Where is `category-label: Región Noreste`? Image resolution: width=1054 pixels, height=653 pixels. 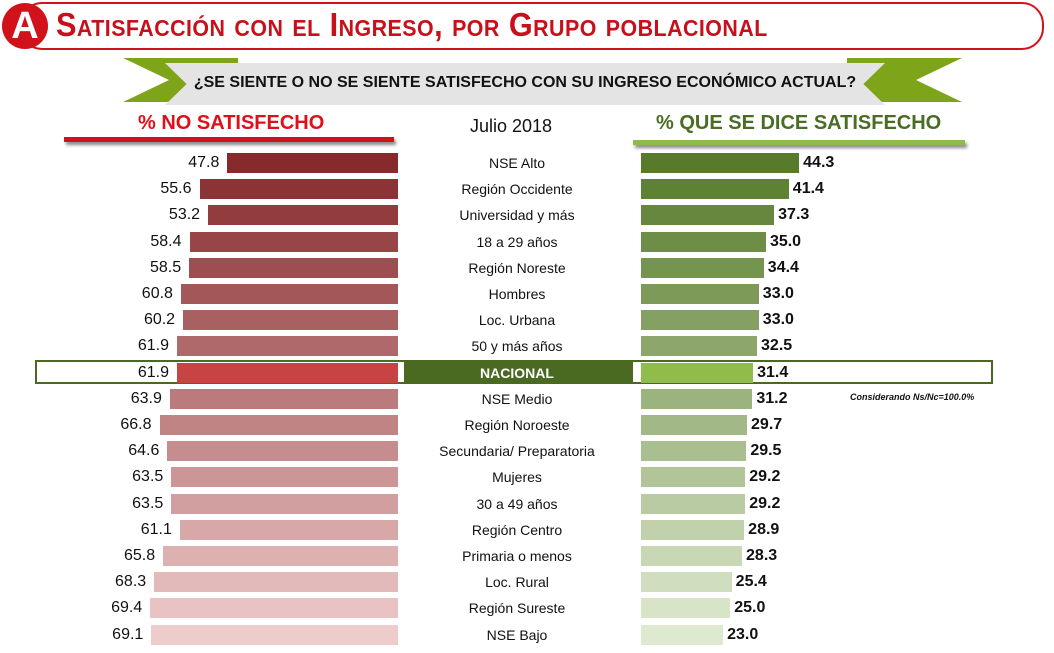 category-label: Región Noreste is located at coordinates (517, 267).